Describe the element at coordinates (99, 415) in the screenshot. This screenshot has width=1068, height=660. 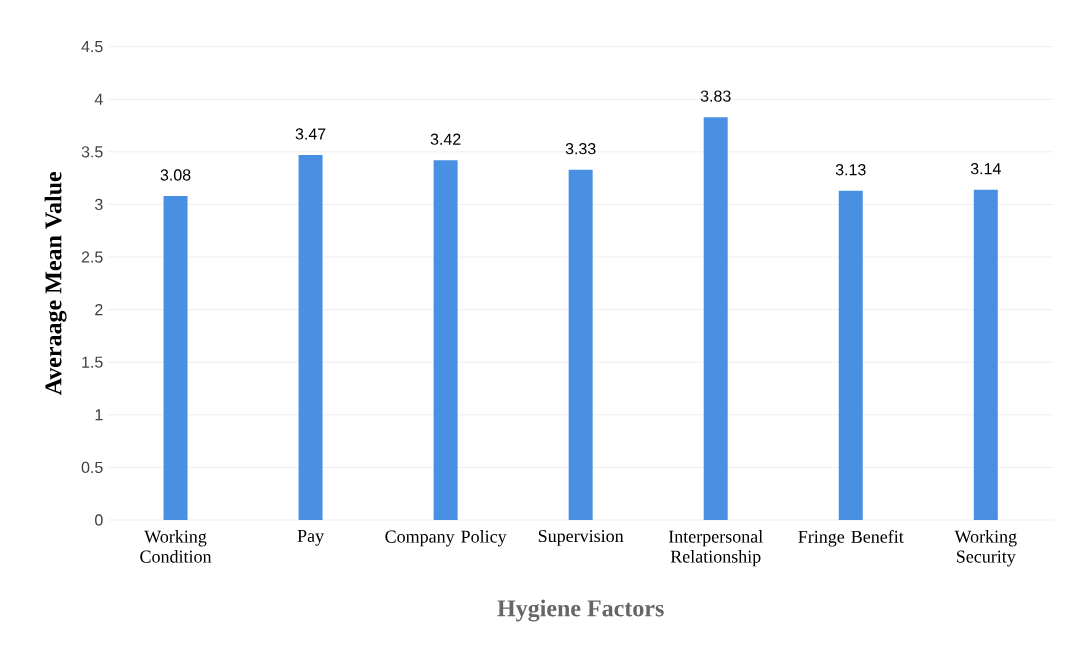
I see `y-tick-label: 1` at that location.